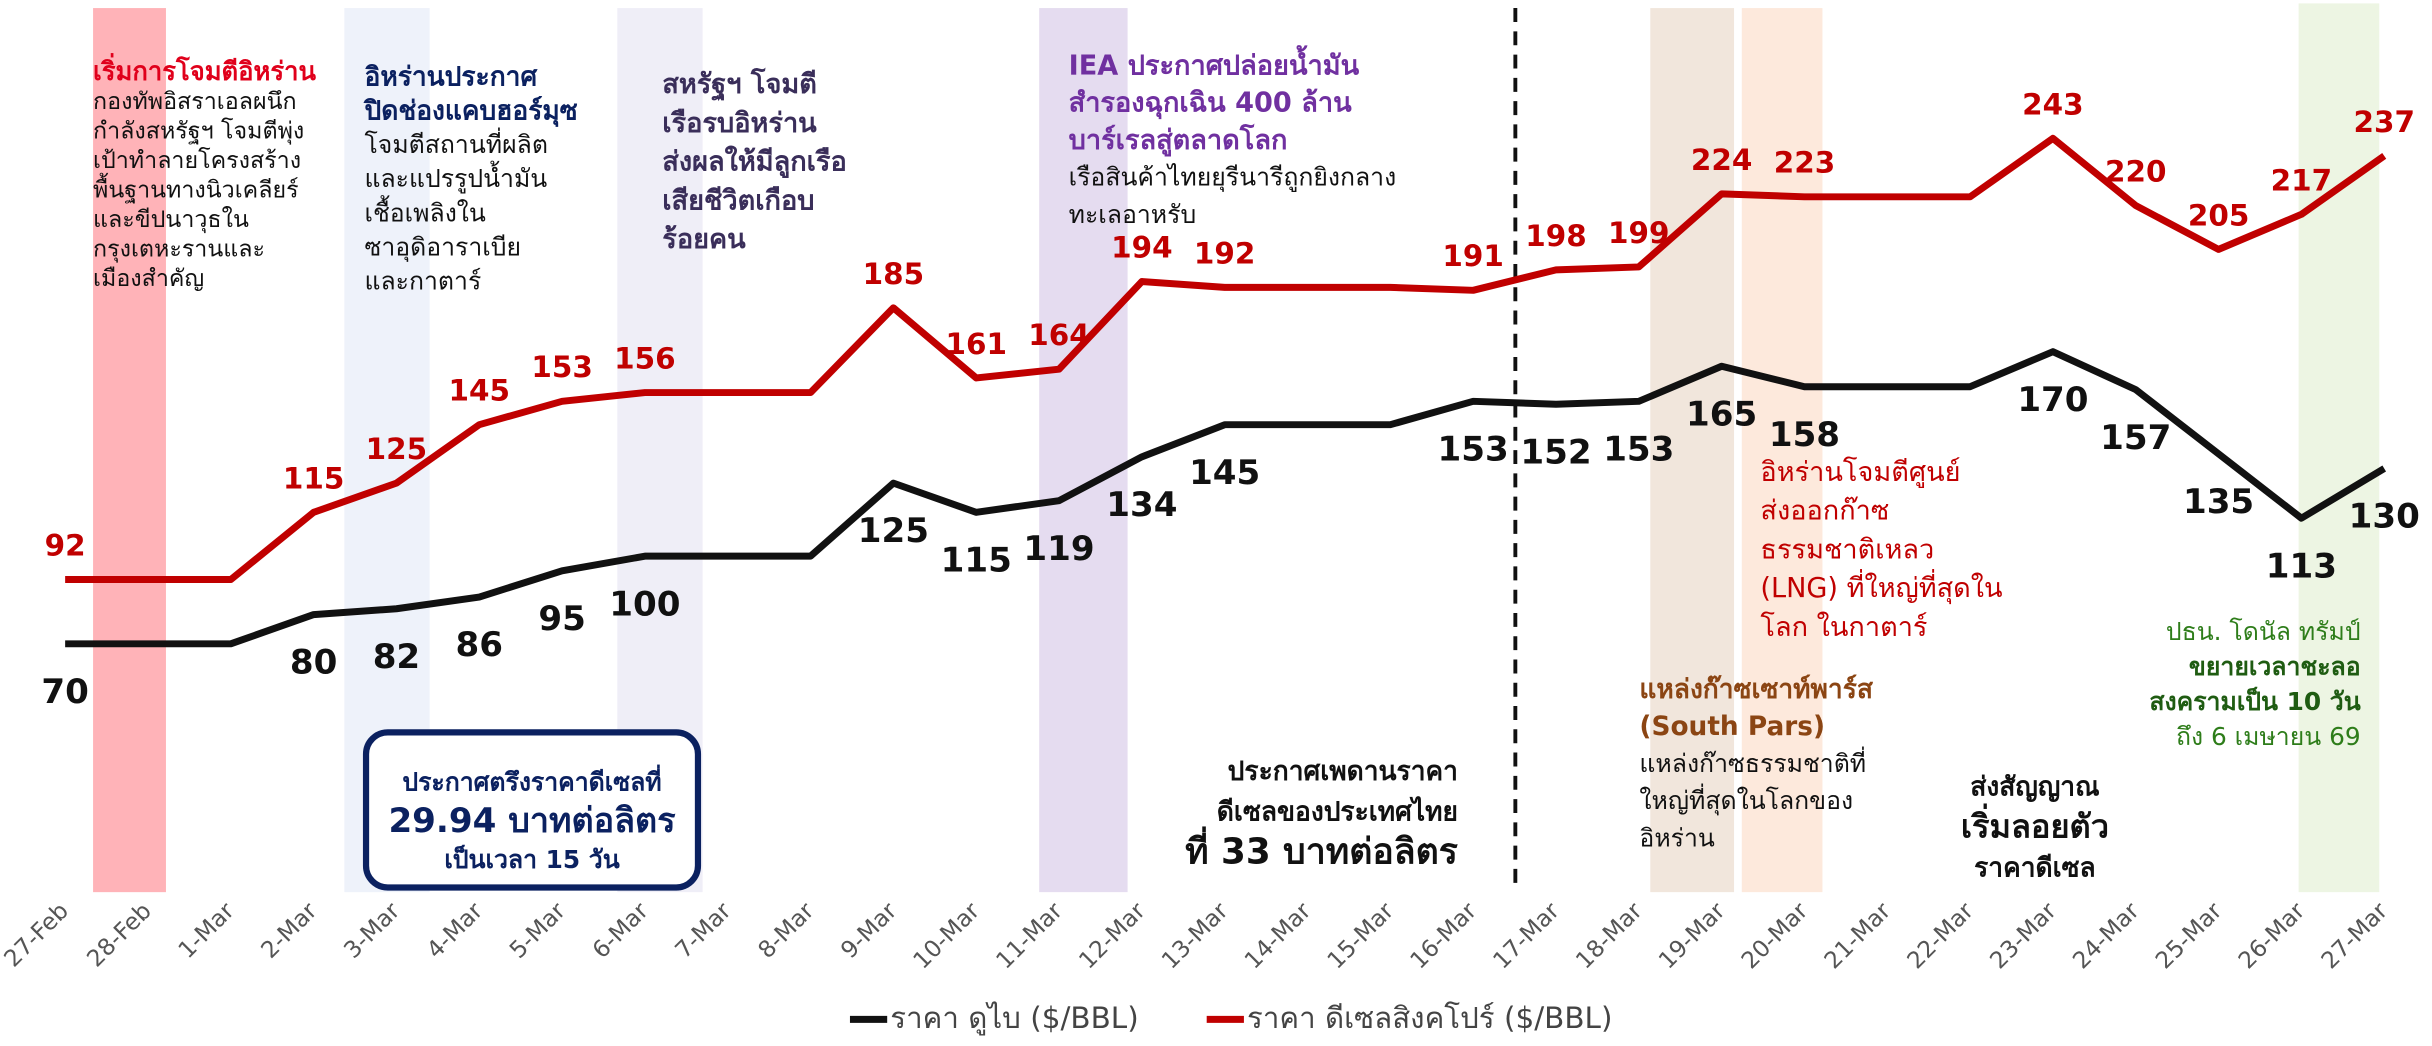 This screenshot has width=2432, height=1046. I want to click on data-label: 194, so click(1141, 247).